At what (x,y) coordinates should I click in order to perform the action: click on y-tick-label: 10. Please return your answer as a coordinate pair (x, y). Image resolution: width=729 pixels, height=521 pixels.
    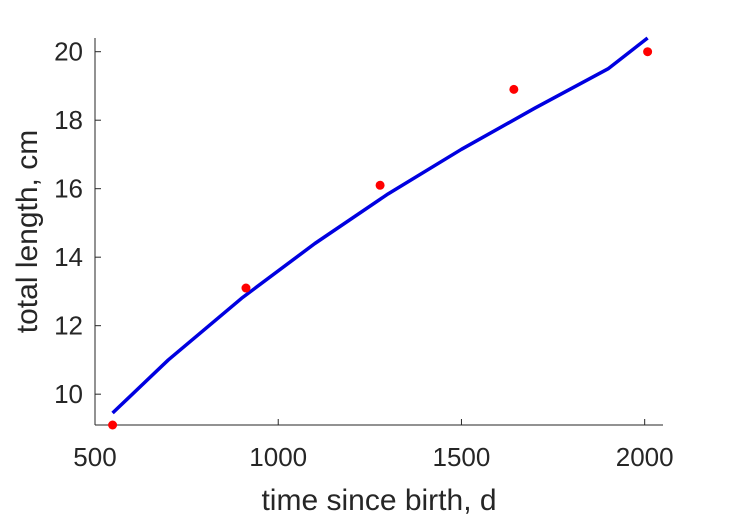
    Looking at the image, I should click on (68, 394).